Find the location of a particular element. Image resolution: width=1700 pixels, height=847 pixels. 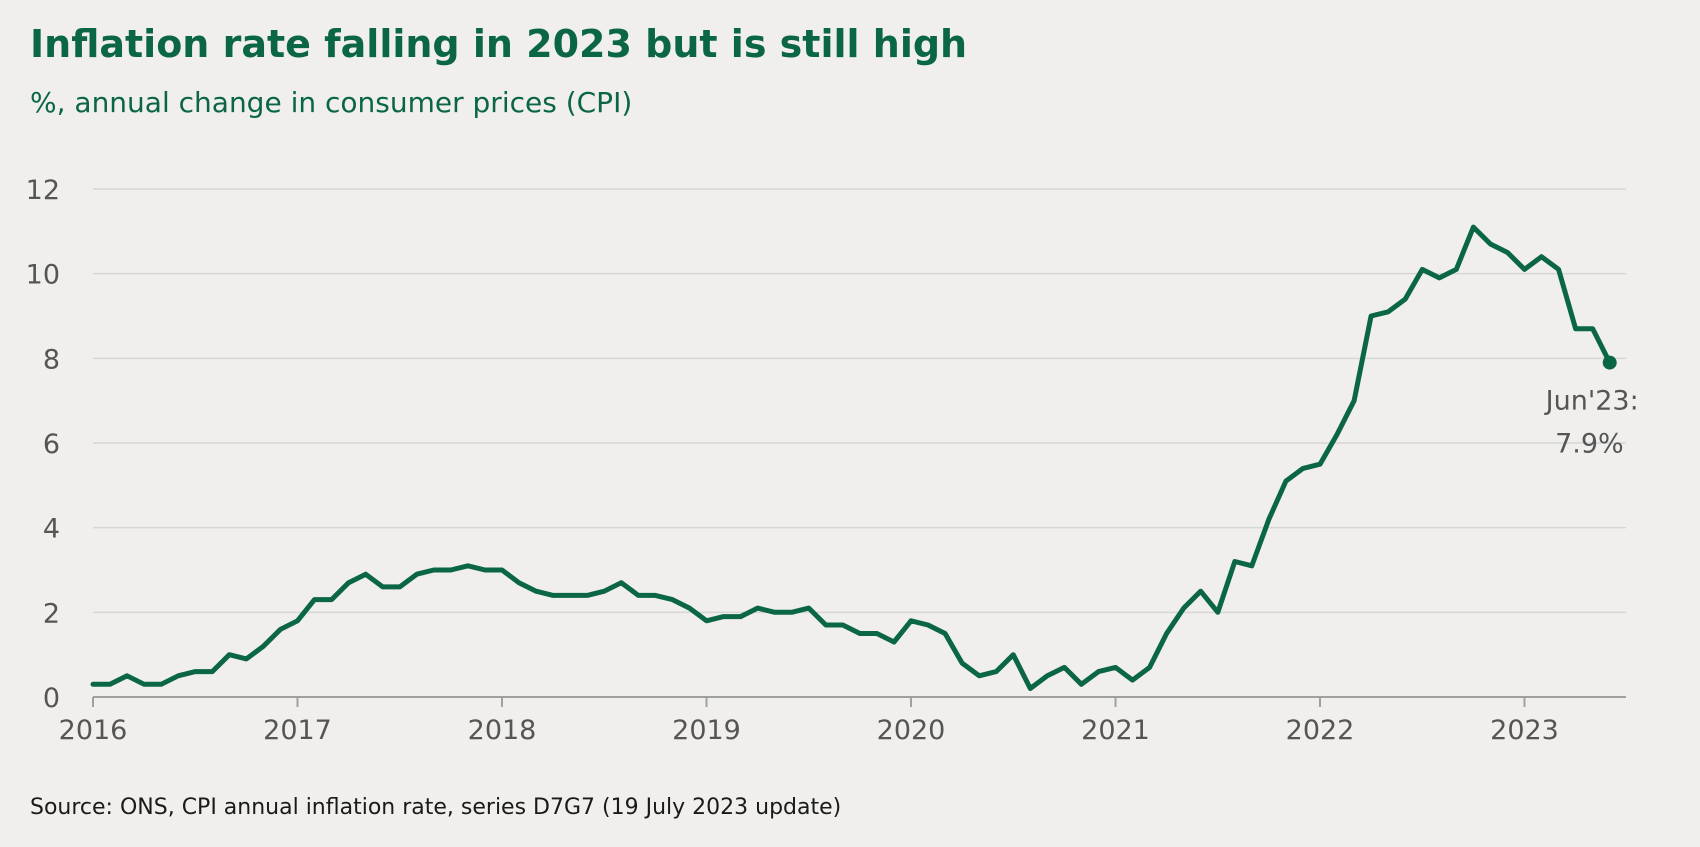

x-tick-label: 2018 is located at coordinates (502, 730).